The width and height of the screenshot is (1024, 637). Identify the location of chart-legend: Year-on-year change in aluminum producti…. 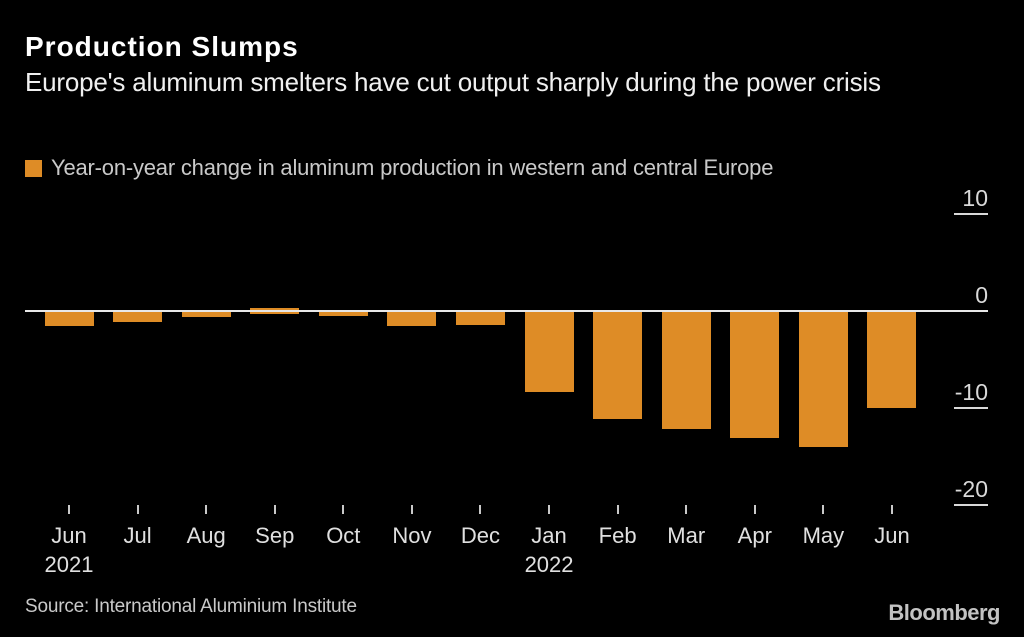
(399, 168).